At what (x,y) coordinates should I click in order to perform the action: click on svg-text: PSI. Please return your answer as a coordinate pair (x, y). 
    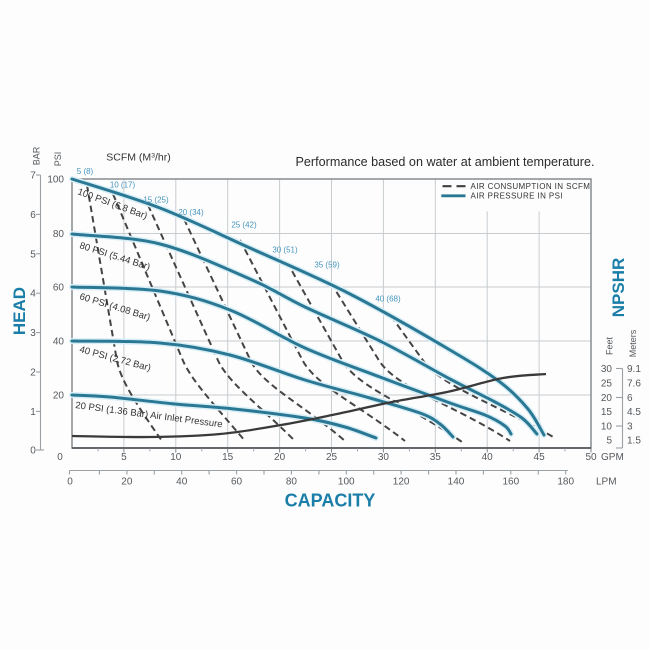
    Looking at the image, I should click on (58, 159).